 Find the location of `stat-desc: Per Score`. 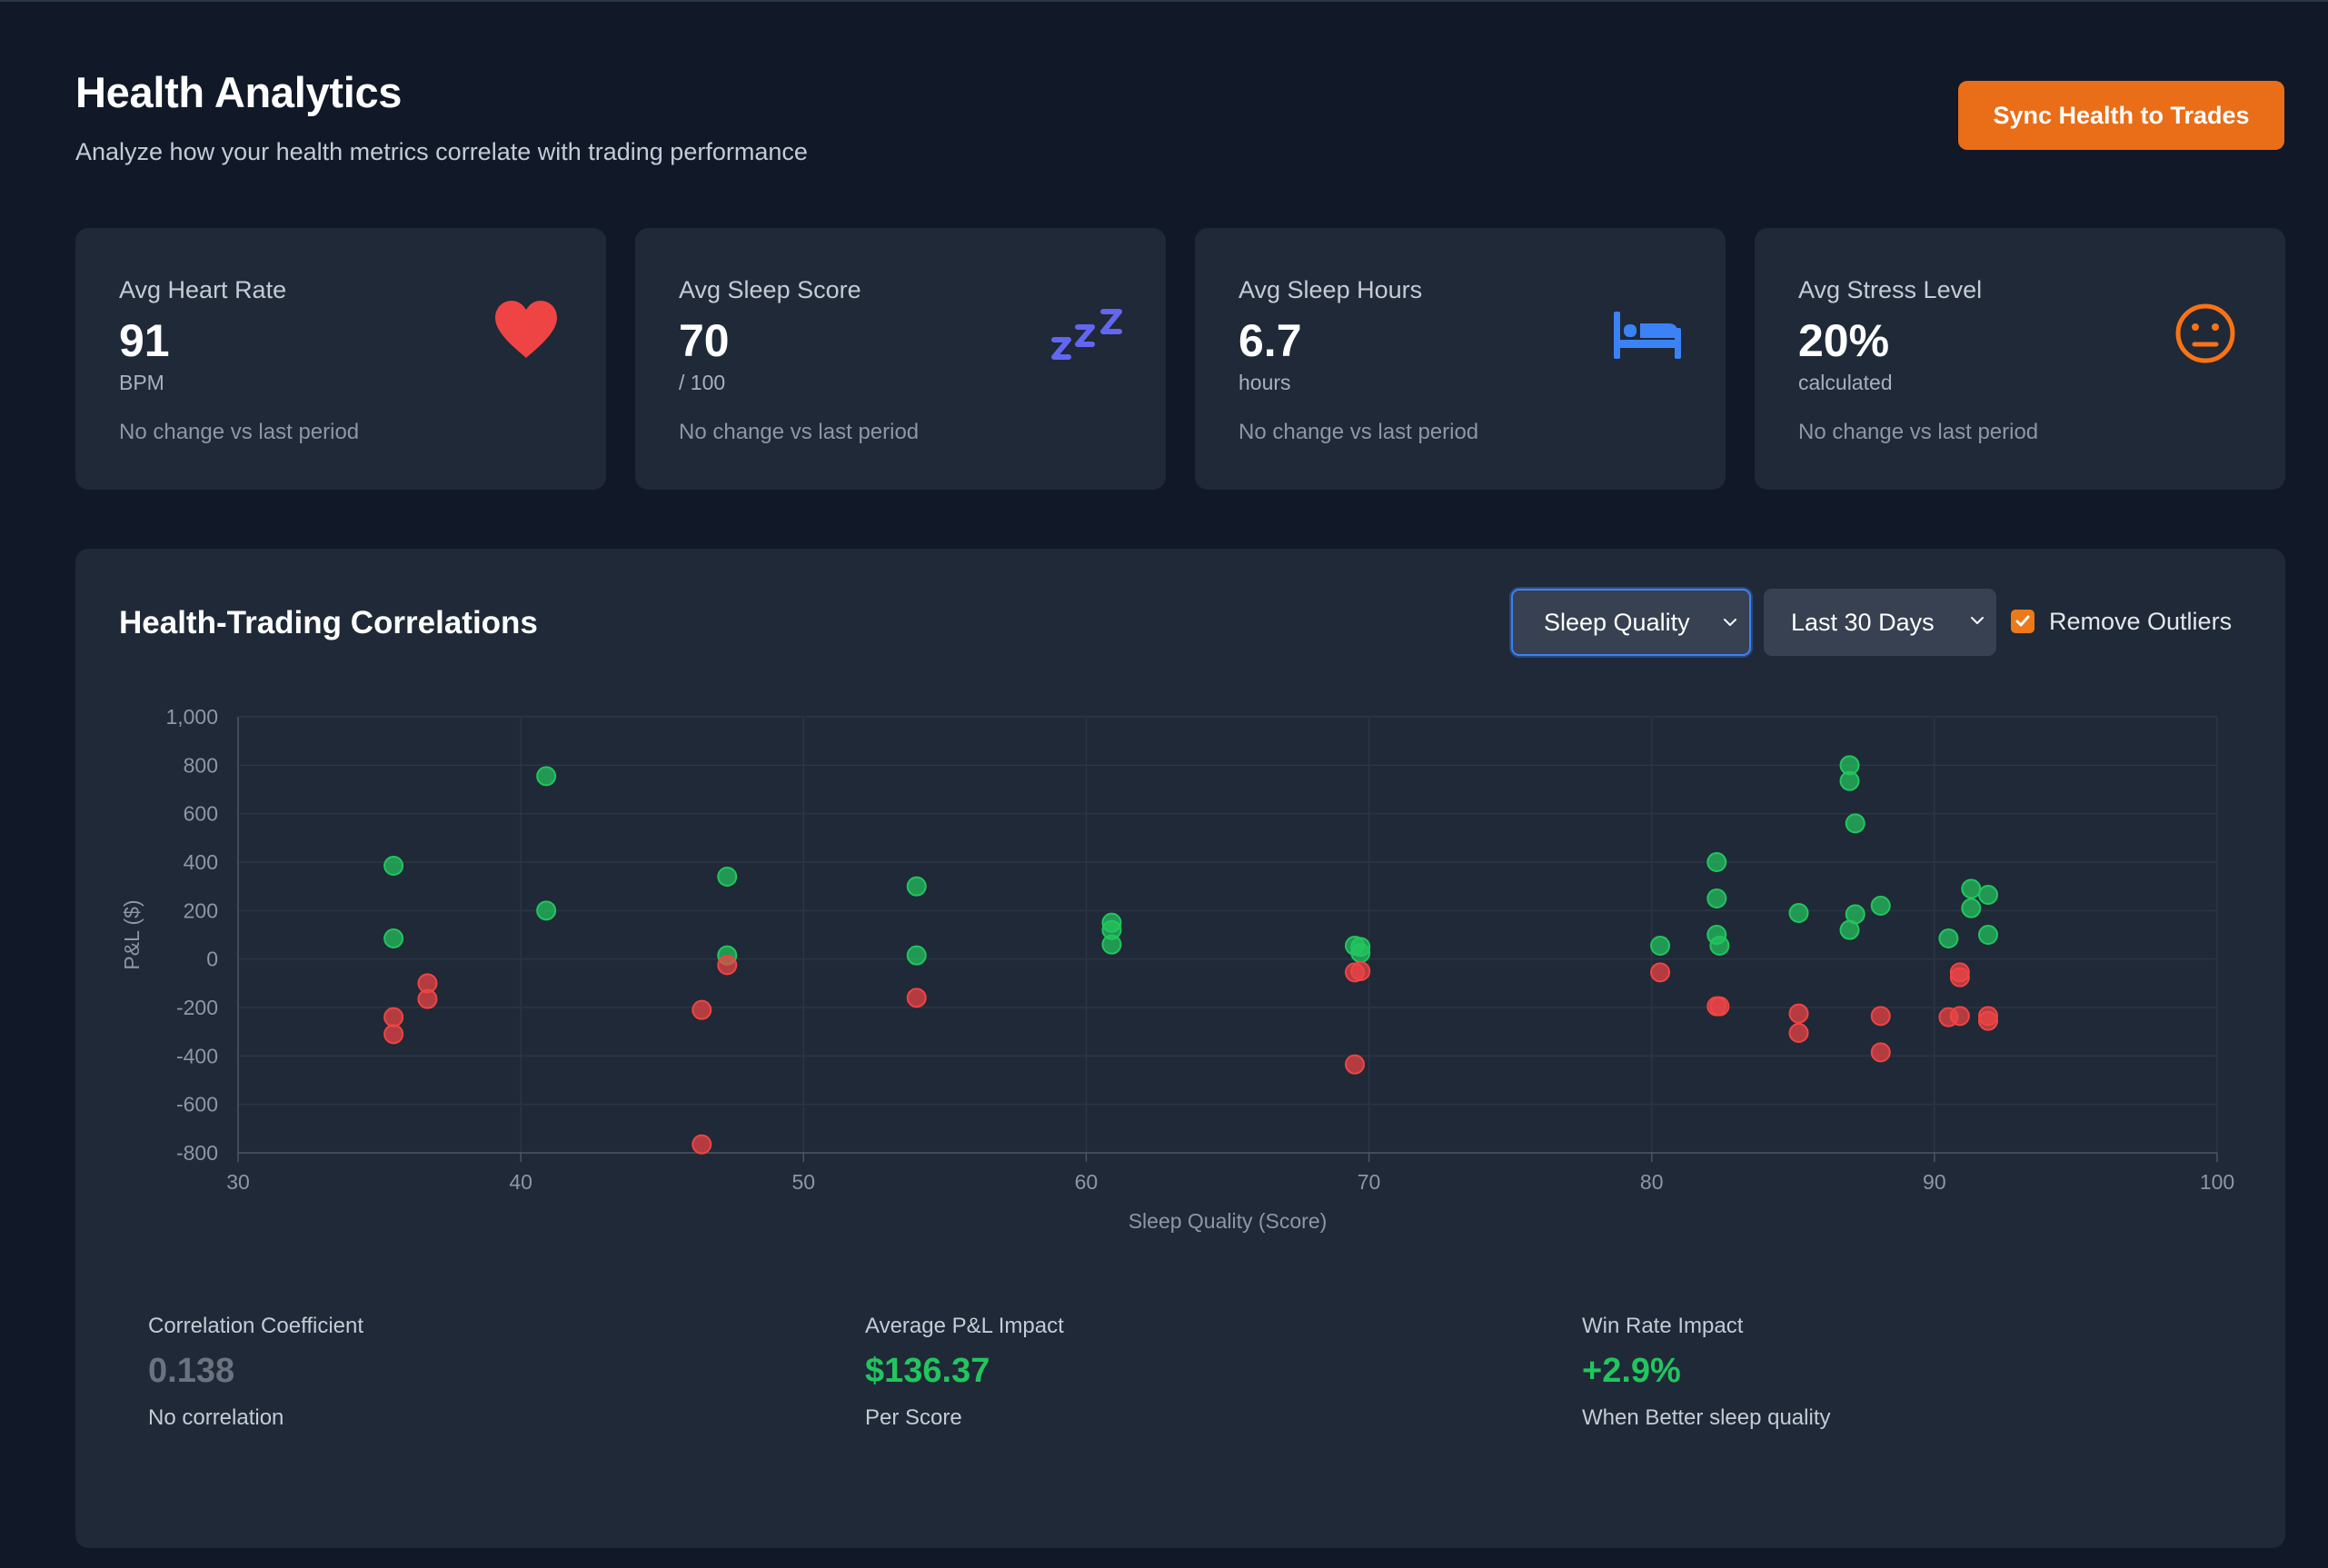

stat-desc: Per Score is located at coordinates (914, 1417).